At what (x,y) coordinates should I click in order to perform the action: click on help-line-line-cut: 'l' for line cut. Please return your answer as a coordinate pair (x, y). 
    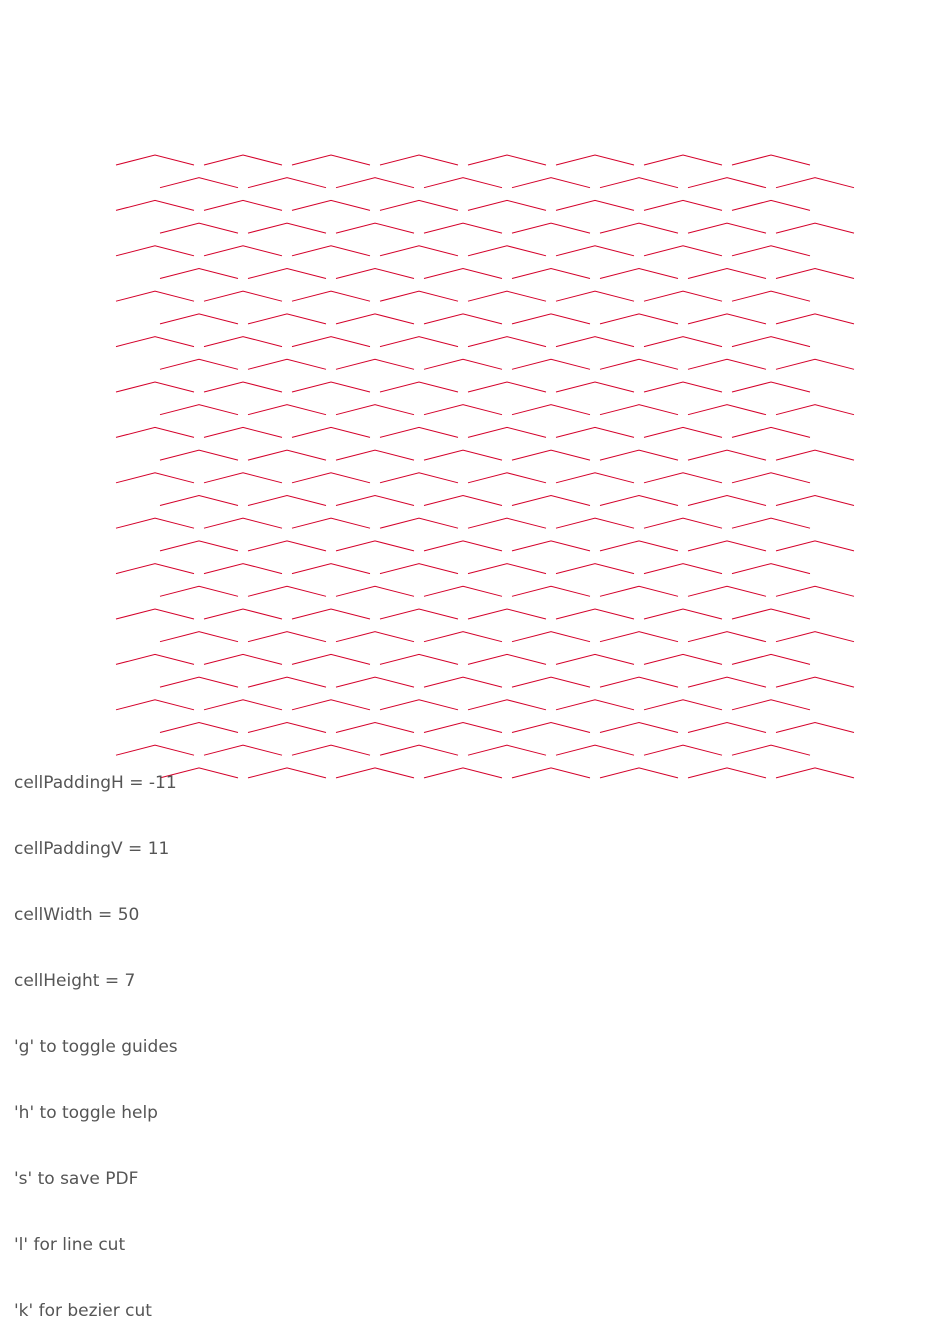
    Looking at the image, I should click on (70, 1245).